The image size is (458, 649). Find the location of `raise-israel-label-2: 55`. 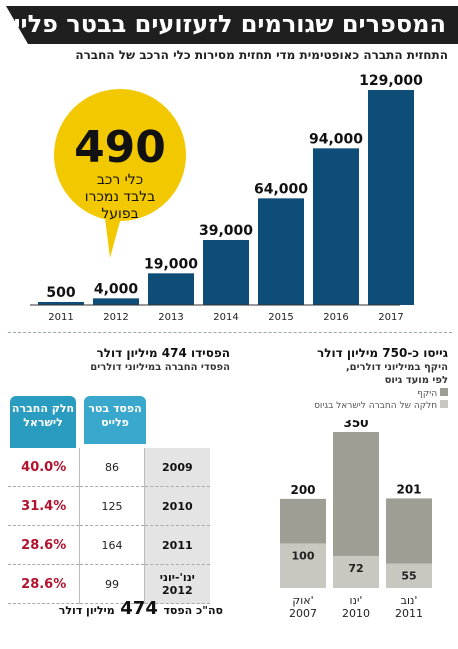

raise-israel-label-2: 55 is located at coordinates (408, 575).